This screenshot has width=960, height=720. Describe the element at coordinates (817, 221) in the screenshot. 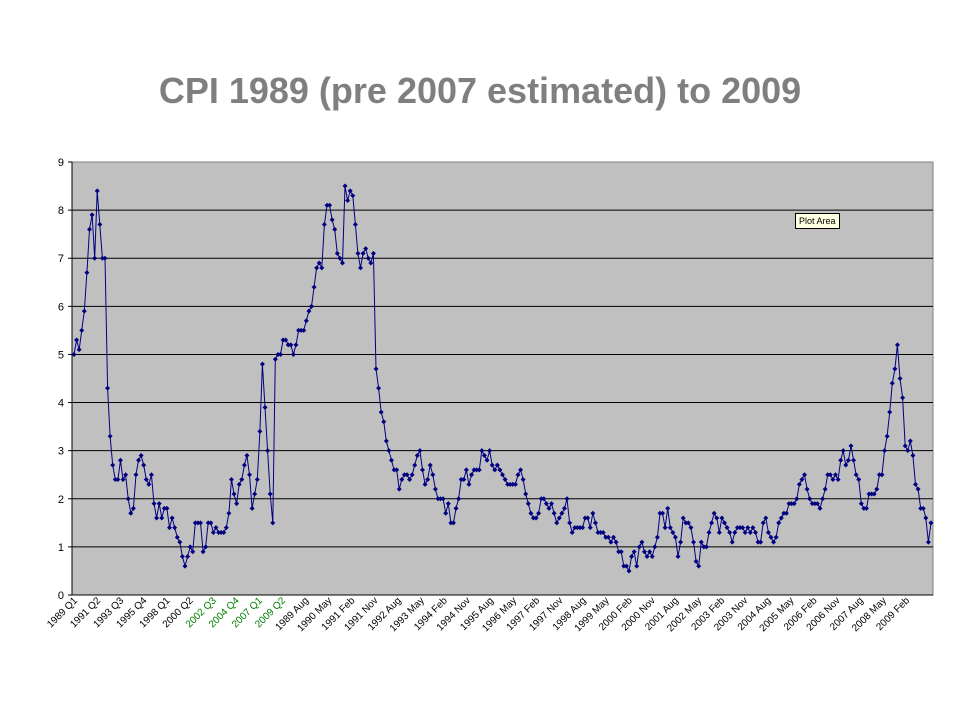

I see `plot-area-tooltip: Plot Area` at that location.